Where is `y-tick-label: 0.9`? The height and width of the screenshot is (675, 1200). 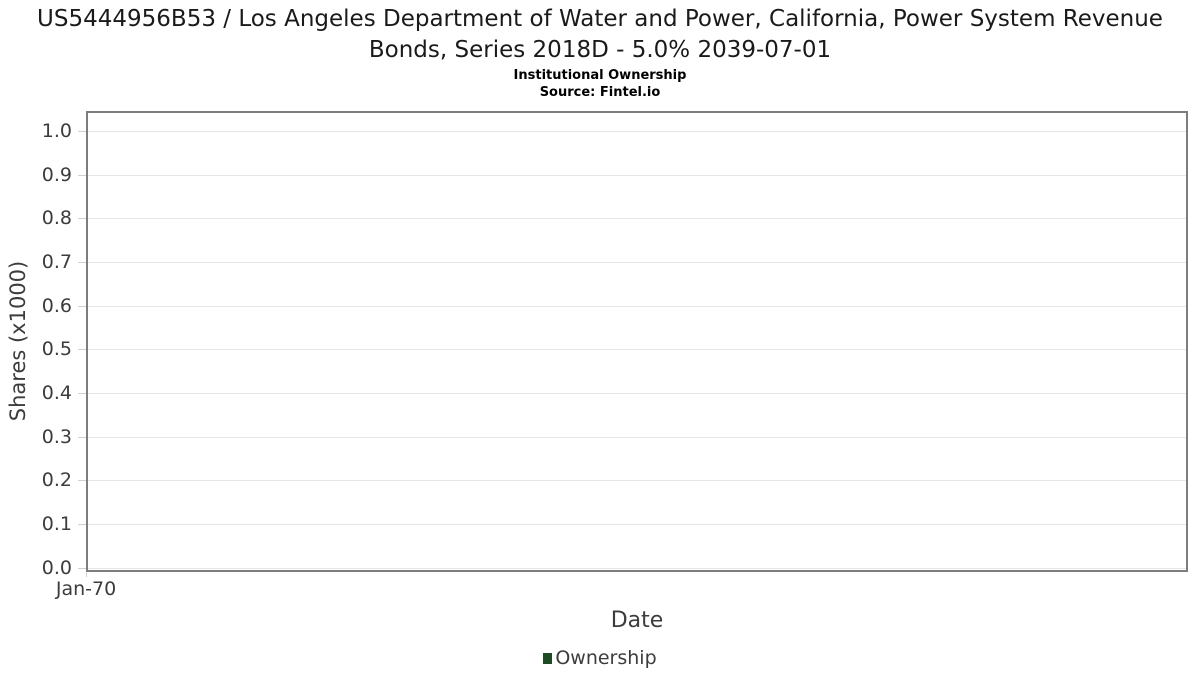 y-tick-label: 0.9 is located at coordinates (56, 174).